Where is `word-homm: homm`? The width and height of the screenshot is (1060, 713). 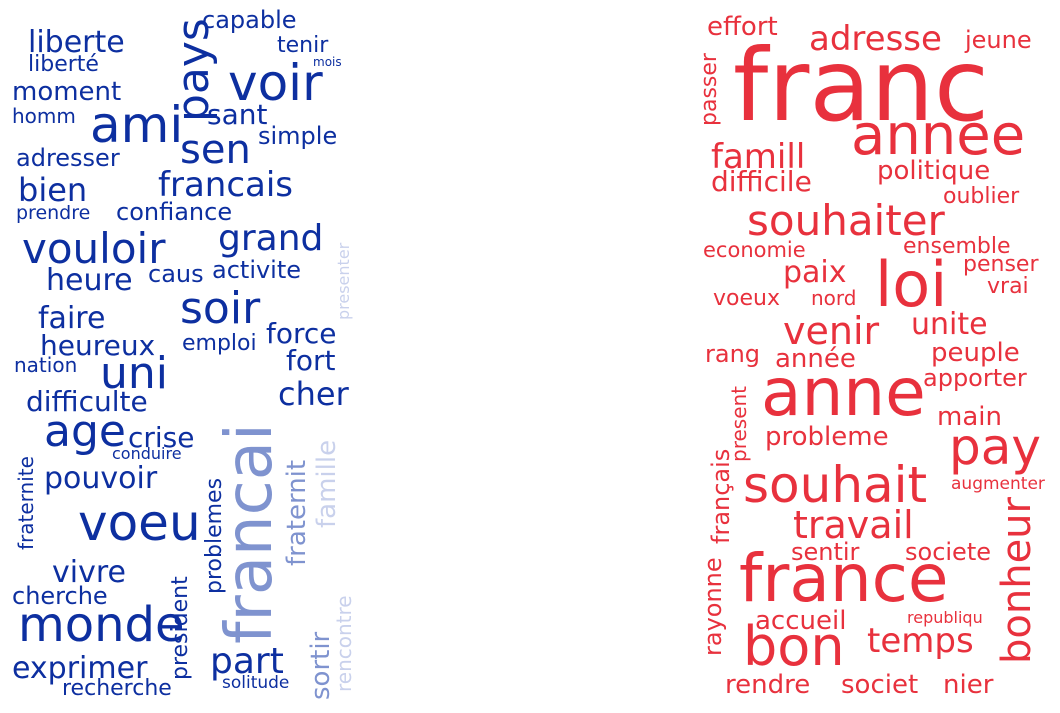
word-homm: homm is located at coordinates (44, 116).